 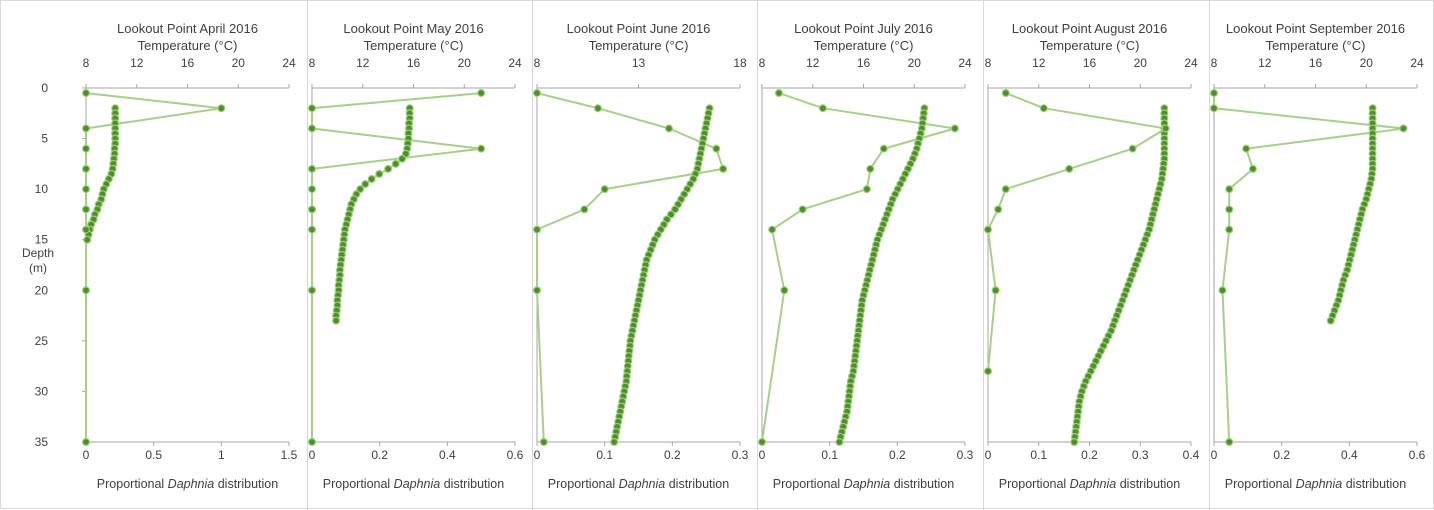 What do you see at coordinates (44, 88) in the screenshot?
I see `depth-tick-label: 0` at bounding box center [44, 88].